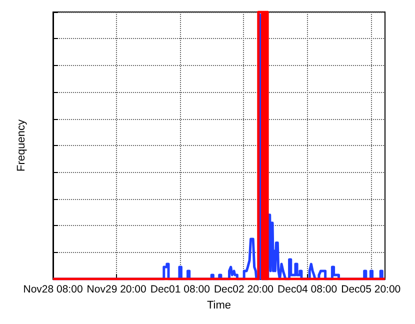 The width and height of the screenshot is (415, 324). Describe the element at coordinates (219, 305) in the screenshot. I see `x-axis-title: Time` at that location.